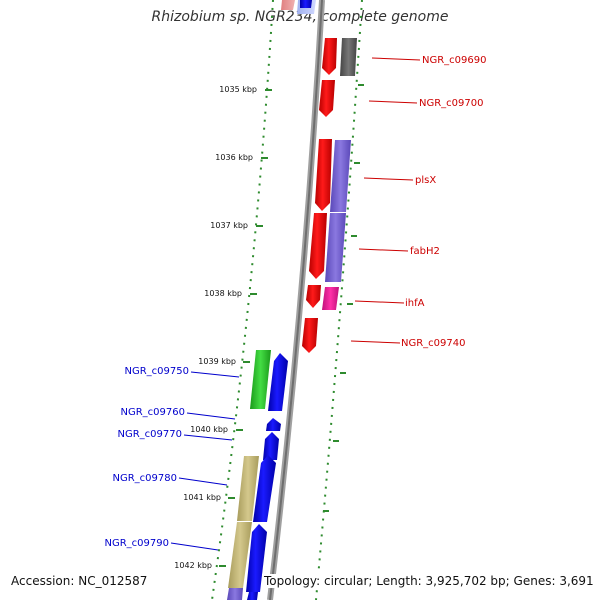  I want to click on gene-ngr-c09780, so click(264, 488).